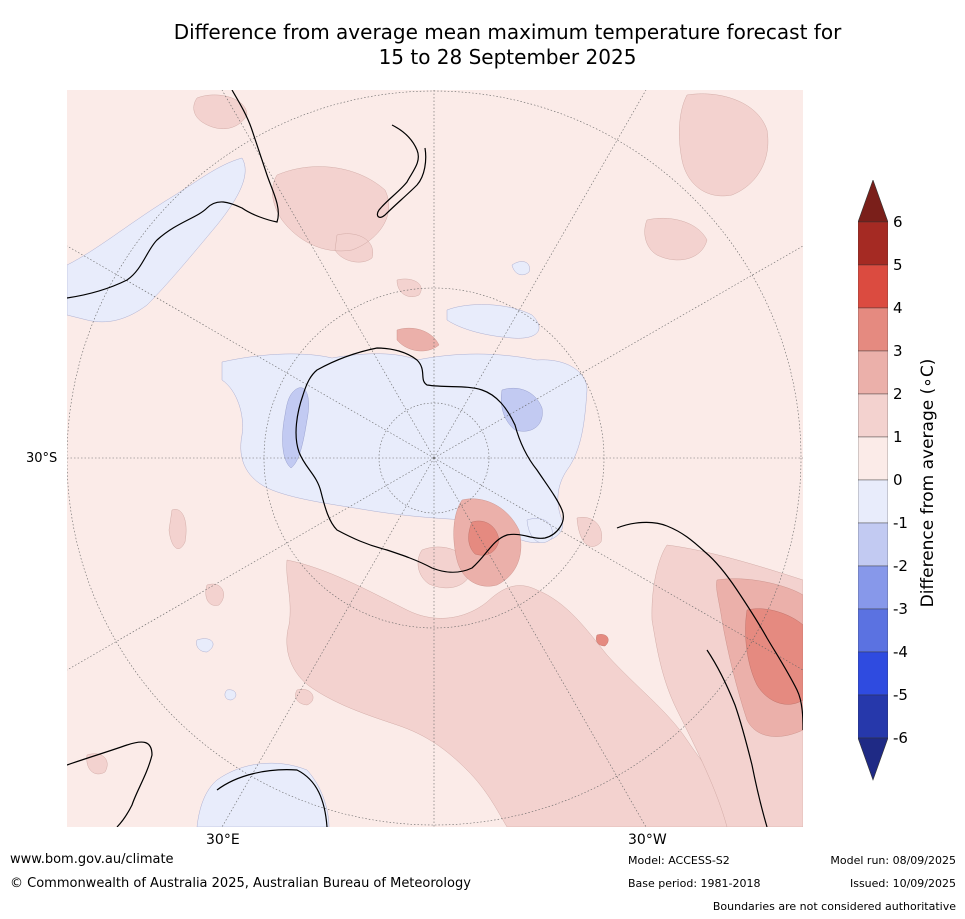 This screenshot has height=919, width=965. I want to click on title-line-2: 15 to 28 September 2025, so click(507, 57).